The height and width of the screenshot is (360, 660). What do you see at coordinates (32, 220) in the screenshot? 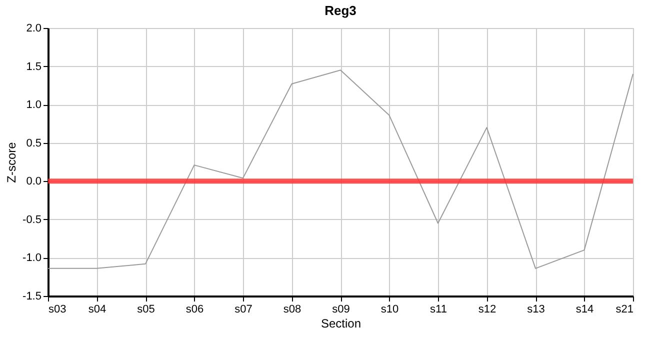
I see `y-tick-label: -0.5` at bounding box center [32, 220].